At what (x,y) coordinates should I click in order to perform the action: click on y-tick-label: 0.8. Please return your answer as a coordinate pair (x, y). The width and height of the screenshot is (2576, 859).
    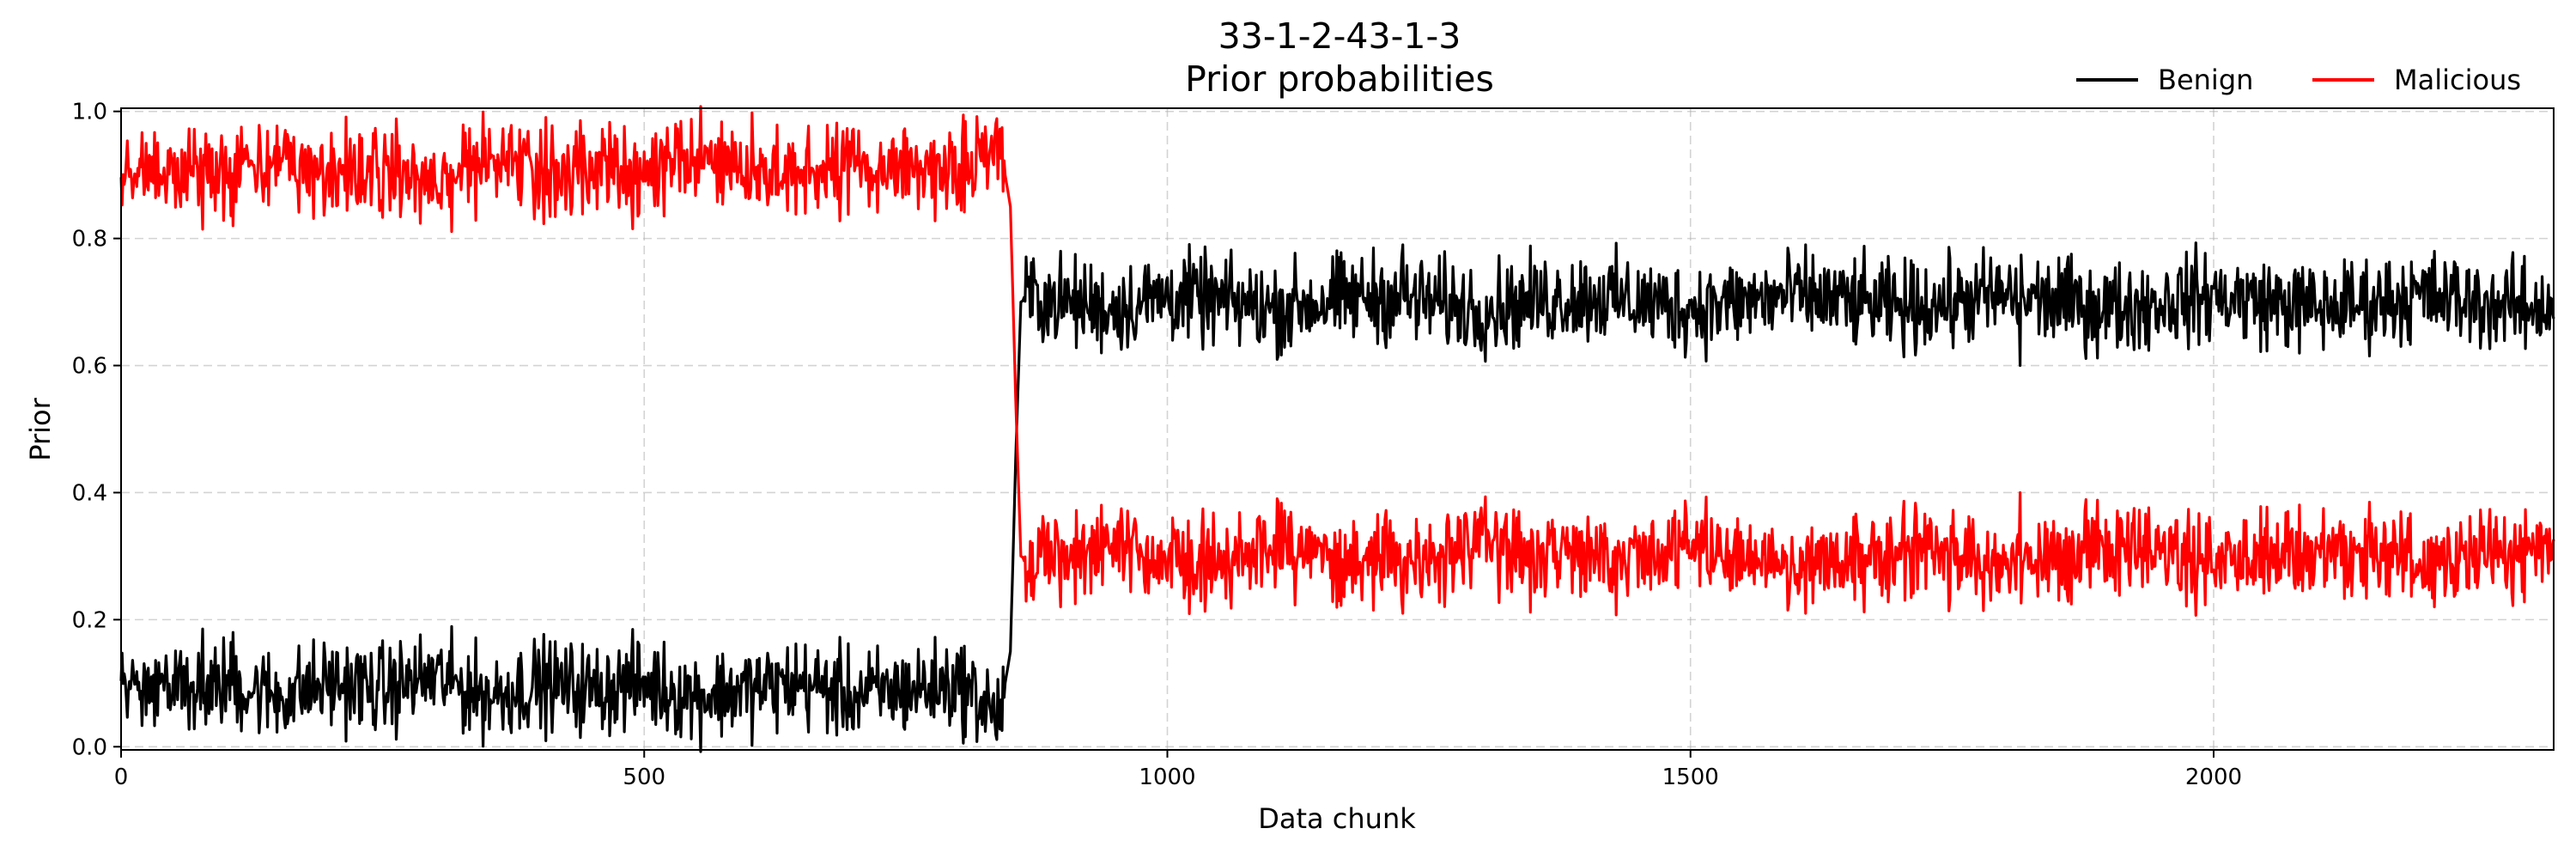
    Looking at the image, I should click on (90, 240).